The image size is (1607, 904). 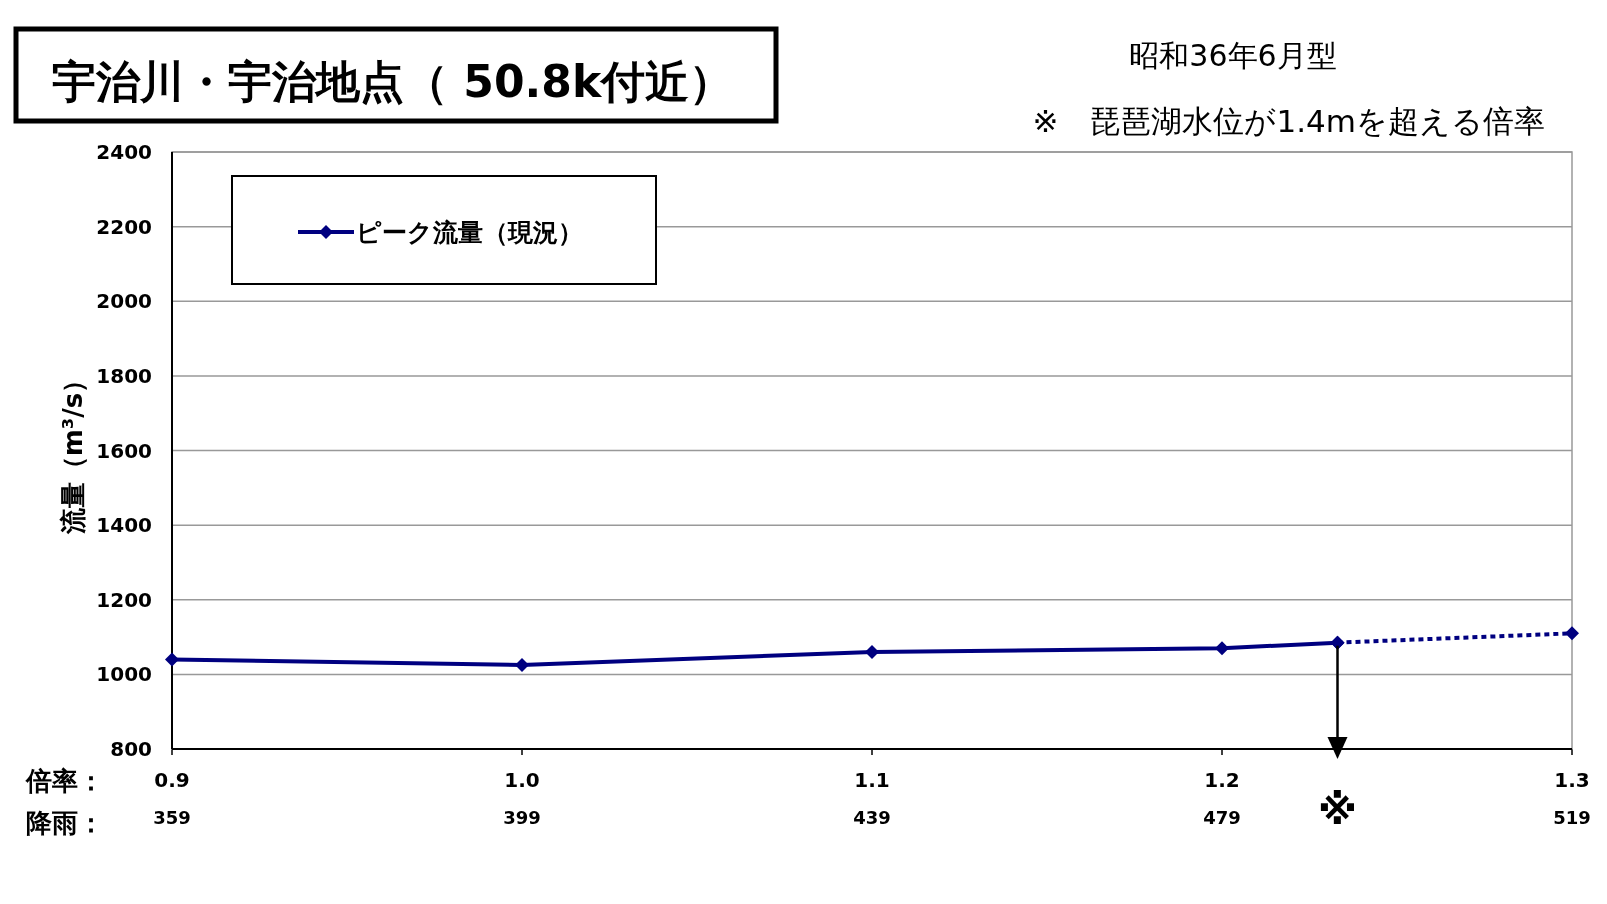 I want to click on text: 降雨：, so click(x=65, y=823).